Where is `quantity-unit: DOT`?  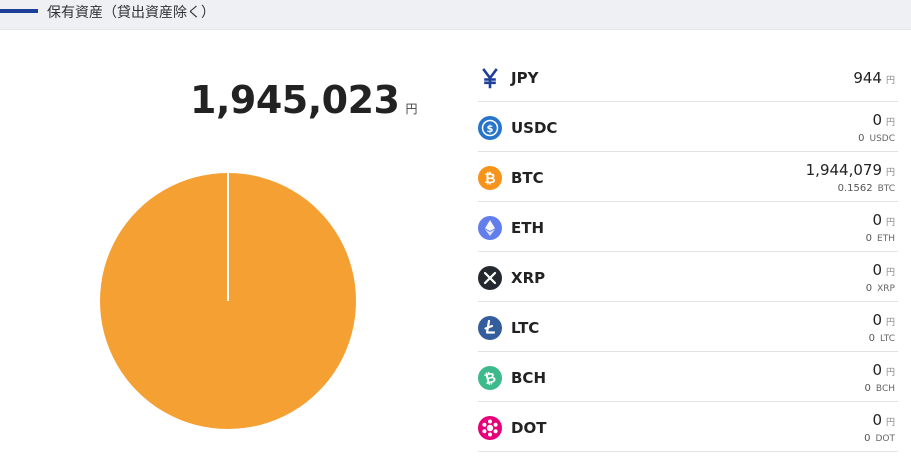 quantity-unit: DOT is located at coordinates (885, 439).